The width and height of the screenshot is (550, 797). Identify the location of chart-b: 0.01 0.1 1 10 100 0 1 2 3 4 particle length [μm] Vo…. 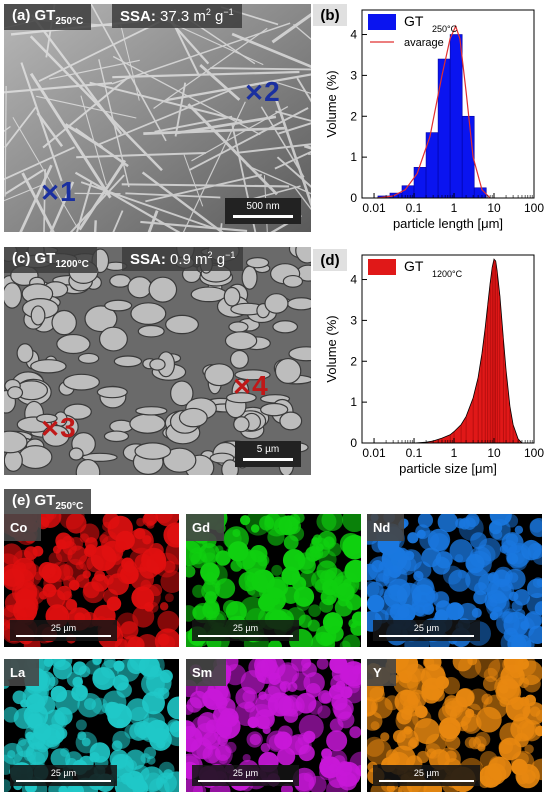
(428, 117).